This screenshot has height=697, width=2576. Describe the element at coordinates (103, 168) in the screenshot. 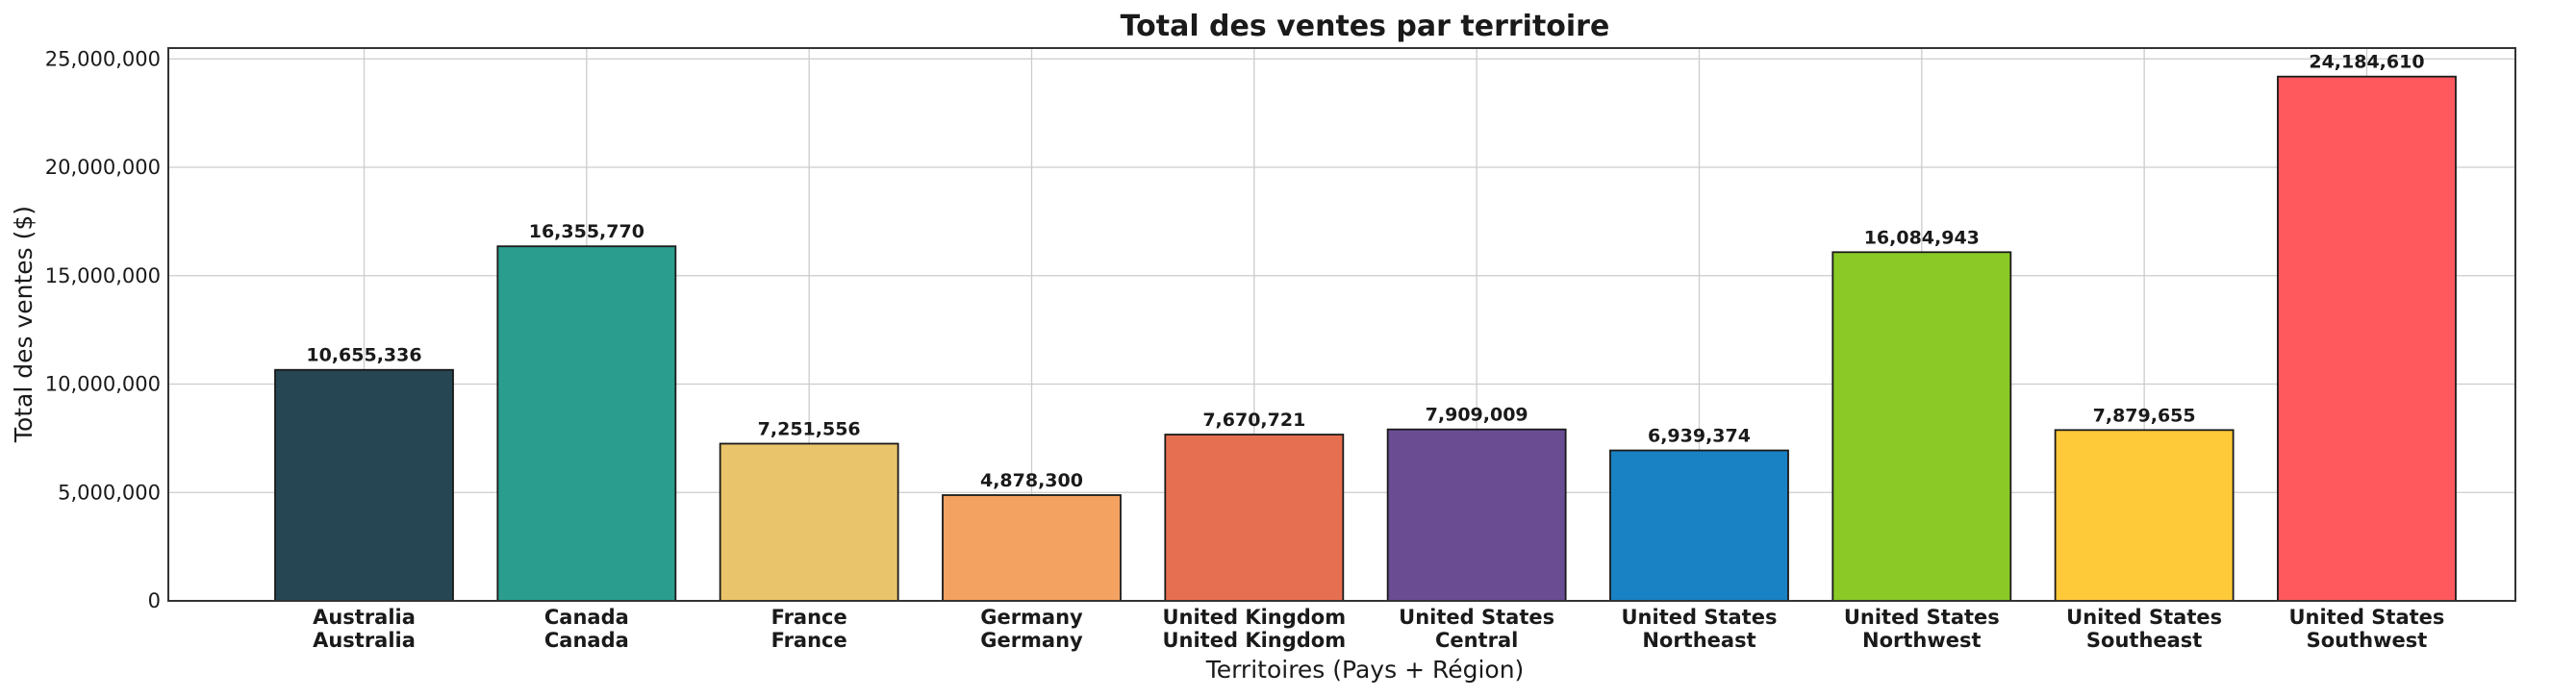

I see `y-tick-label: 20,000,000` at that location.